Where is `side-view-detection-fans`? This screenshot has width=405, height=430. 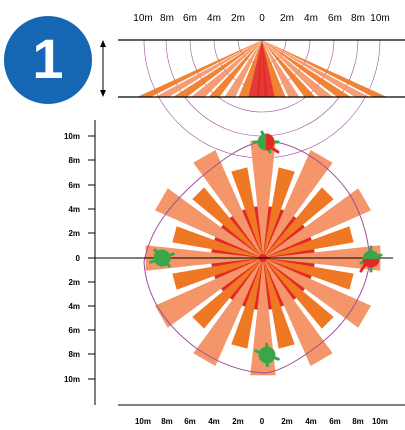 side-view-detection-fans is located at coordinates (262, 68).